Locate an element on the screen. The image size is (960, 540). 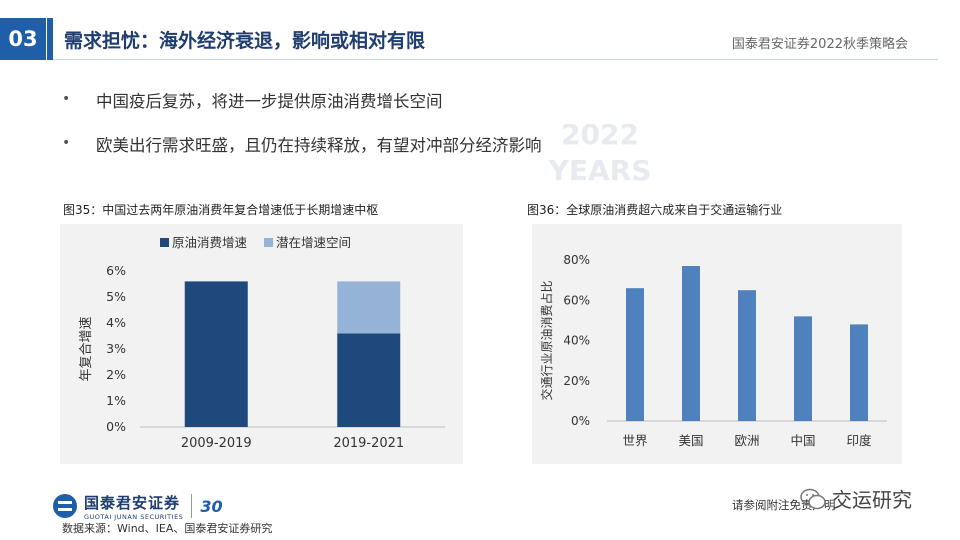
logo-emblem-icon is located at coordinates (65, 506).